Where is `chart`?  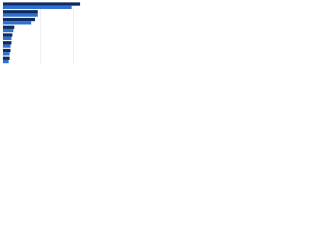
chart is located at coordinates (41, 33).